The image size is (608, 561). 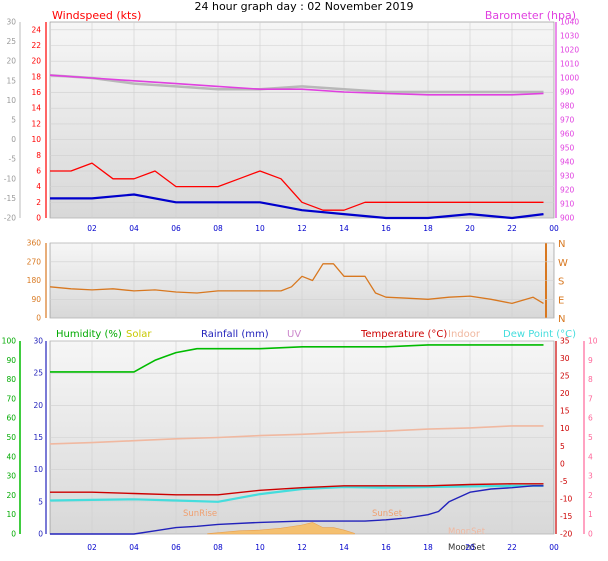 What do you see at coordinates (296, 435) in the screenshot?
I see `indoor-line` at bounding box center [296, 435].